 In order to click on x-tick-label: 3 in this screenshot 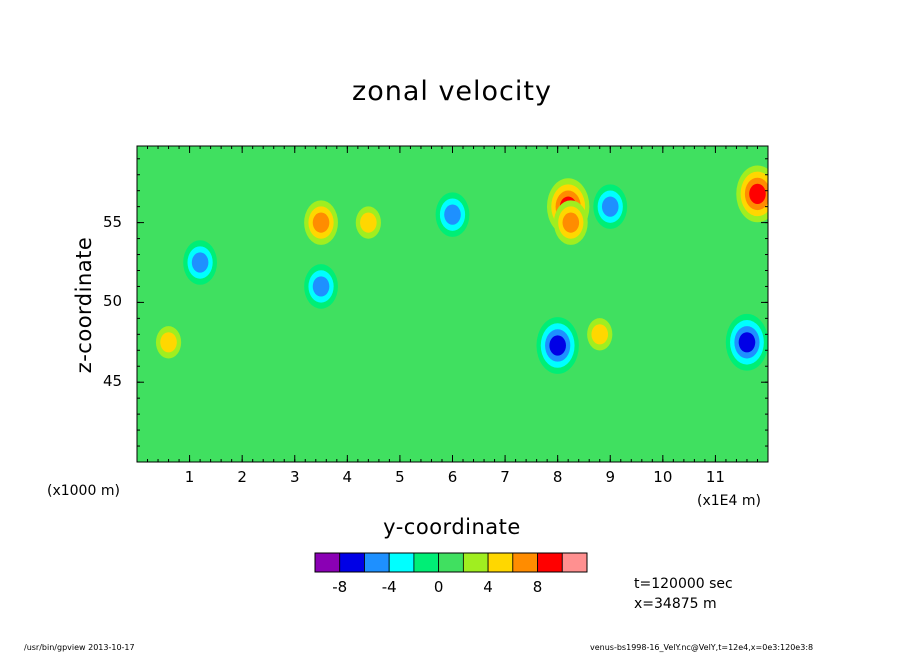, I will do `click(294, 477)`.